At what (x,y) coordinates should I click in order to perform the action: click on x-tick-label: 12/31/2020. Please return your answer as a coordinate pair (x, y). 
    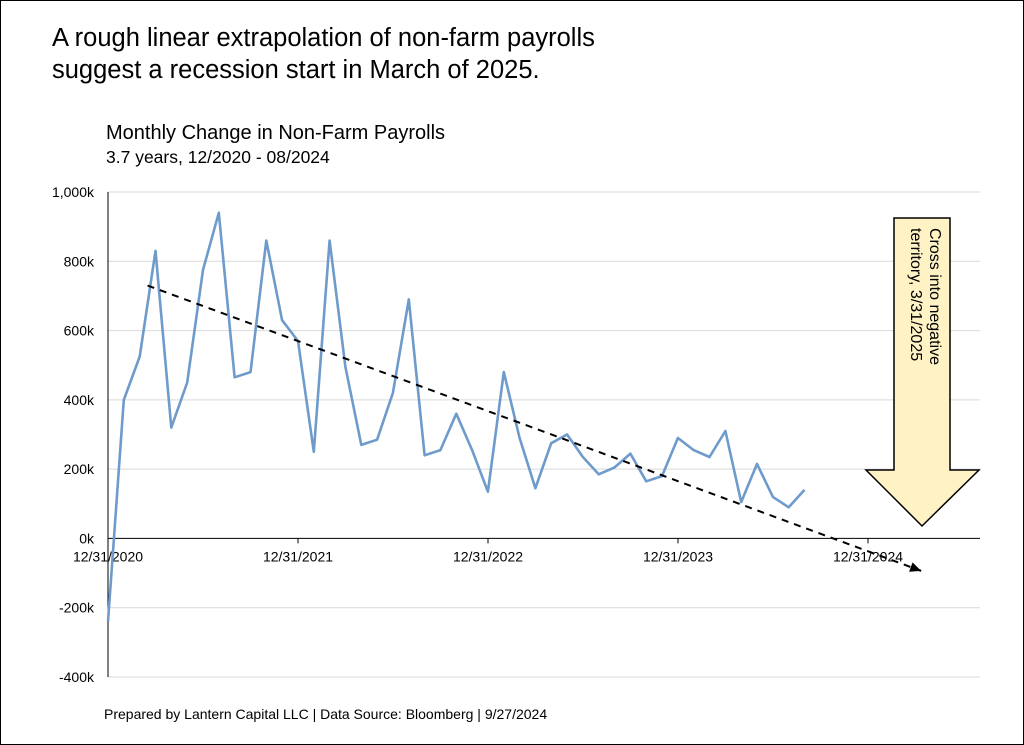
    Looking at the image, I should click on (108, 556).